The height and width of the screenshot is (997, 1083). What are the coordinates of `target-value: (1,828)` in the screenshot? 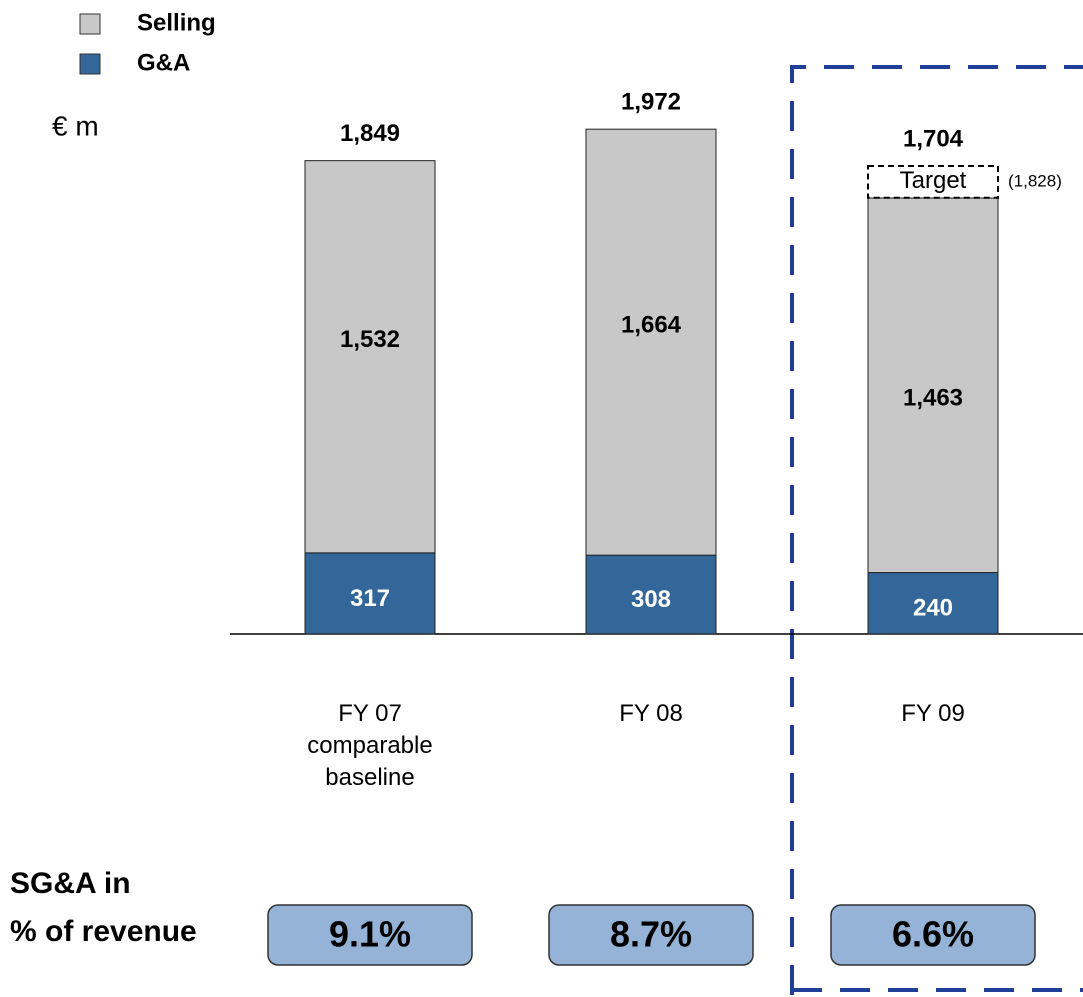 It's located at (1035, 180).